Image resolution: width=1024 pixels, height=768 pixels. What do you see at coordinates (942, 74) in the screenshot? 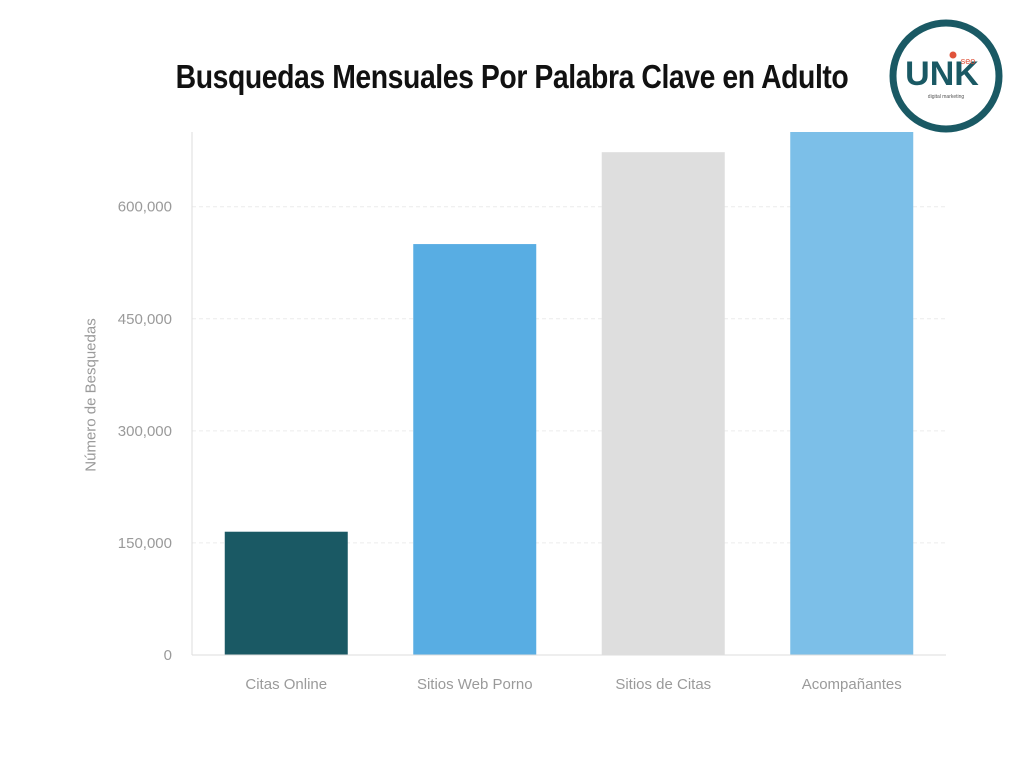
I see `logo-wordmark: UNK` at bounding box center [942, 74].